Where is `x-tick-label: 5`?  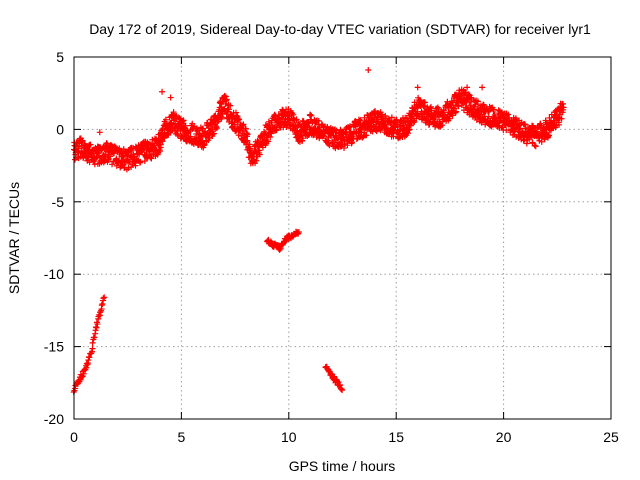
x-tick-label: 5 is located at coordinates (182, 437).